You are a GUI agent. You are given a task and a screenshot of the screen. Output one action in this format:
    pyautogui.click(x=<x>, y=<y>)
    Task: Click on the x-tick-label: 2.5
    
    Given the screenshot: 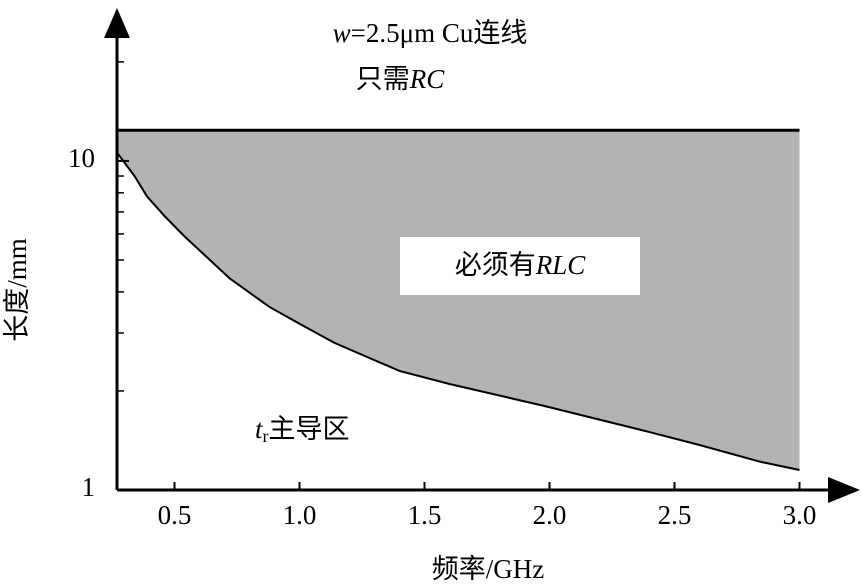 What is the action you would take?
    pyautogui.click(x=675, y=515)
    